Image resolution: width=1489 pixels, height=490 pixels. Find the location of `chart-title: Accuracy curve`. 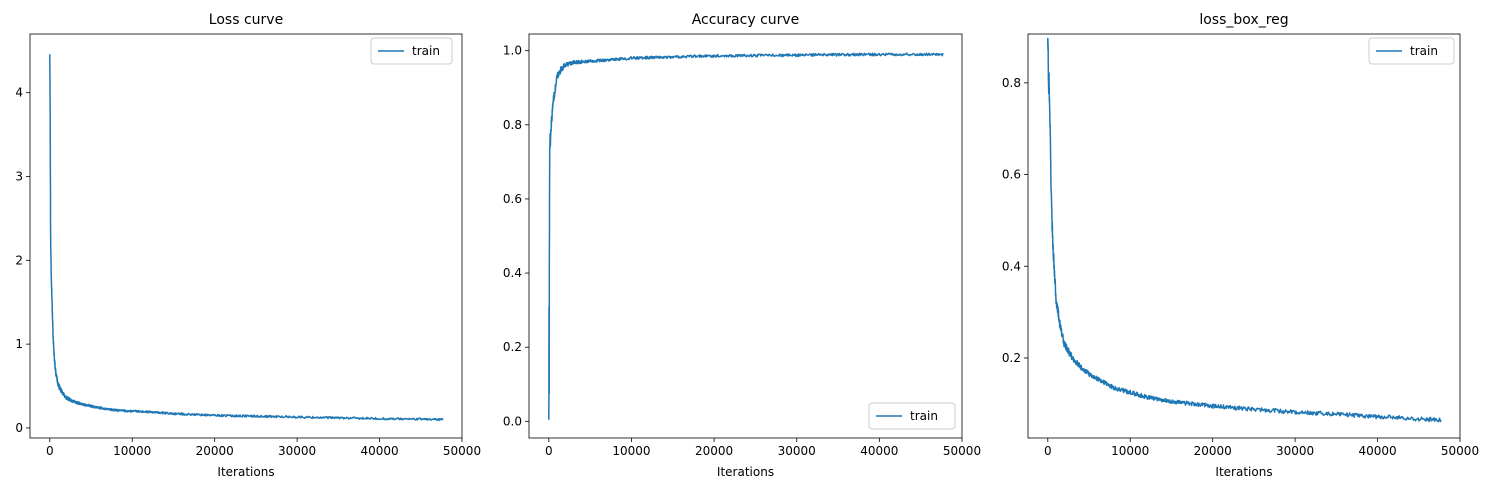

chart-title: Accuracy curve is located at coordinates (746, 20).